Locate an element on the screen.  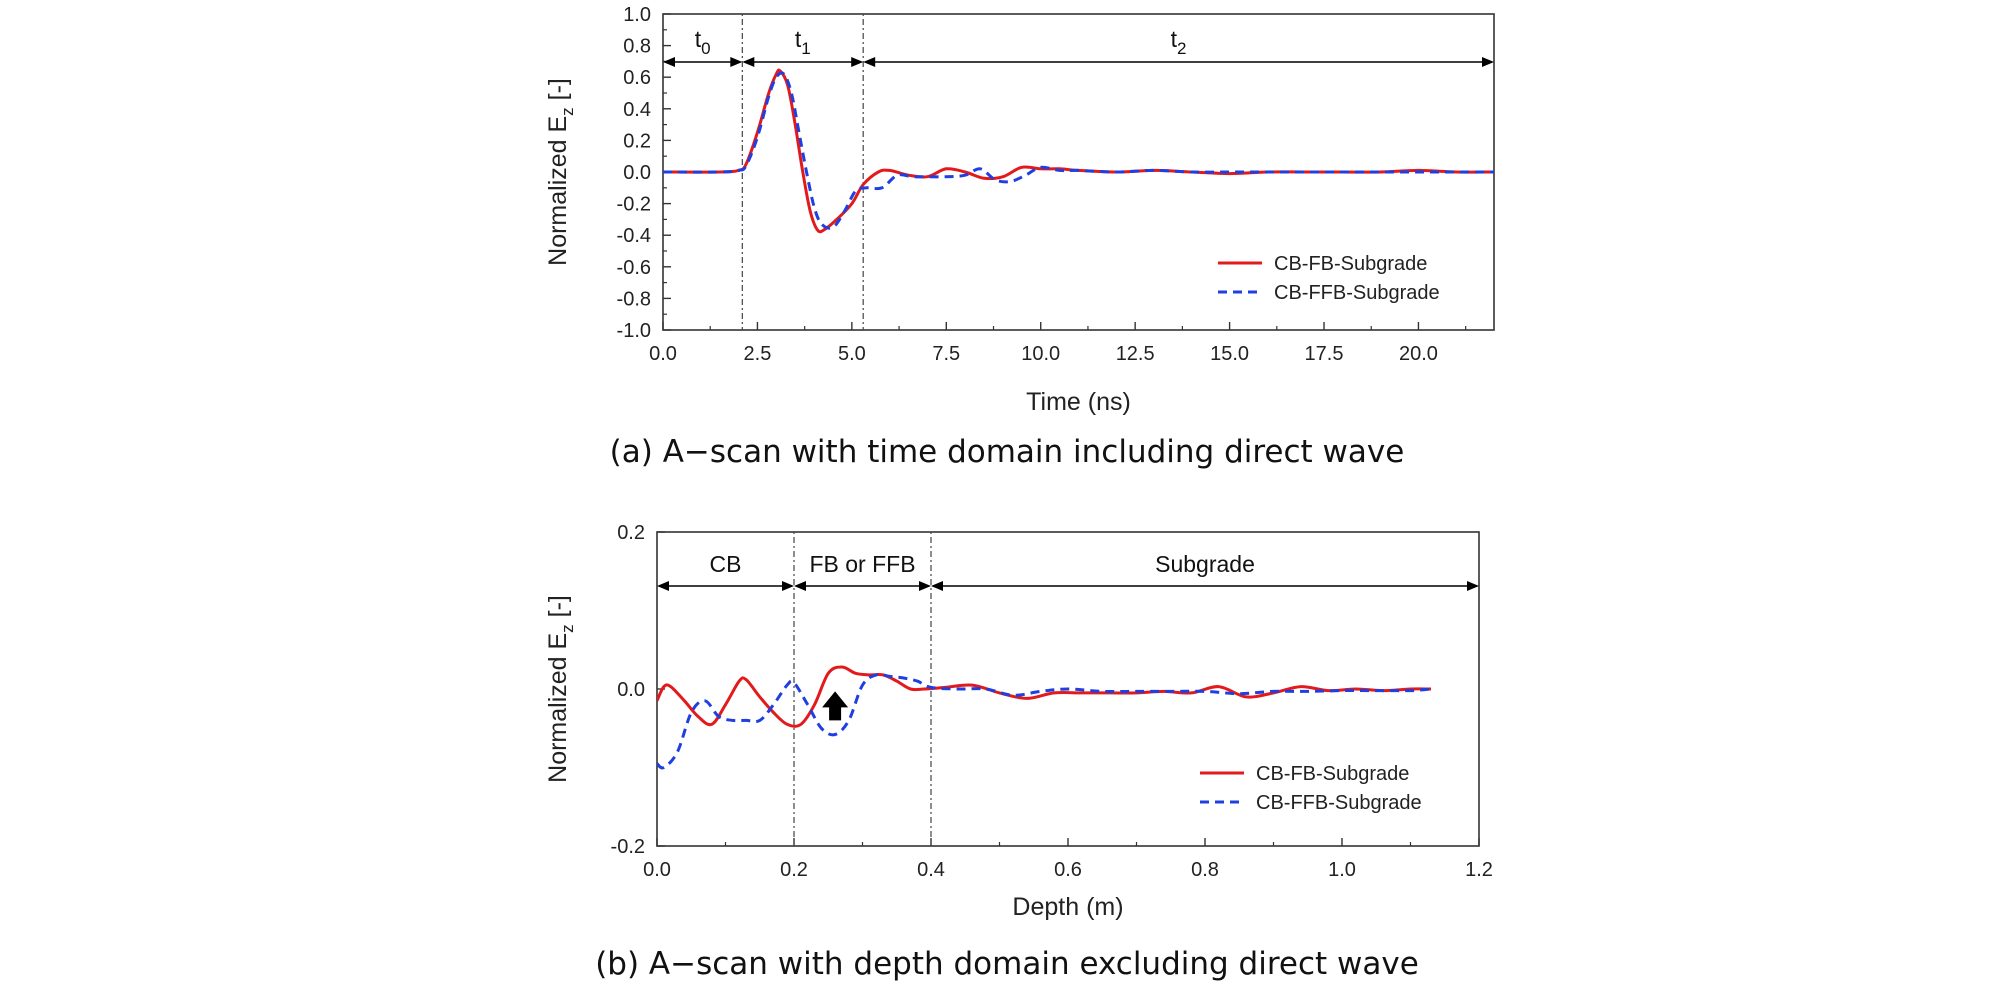
region-label-sub: 0 is located at coordinates (705, 48).